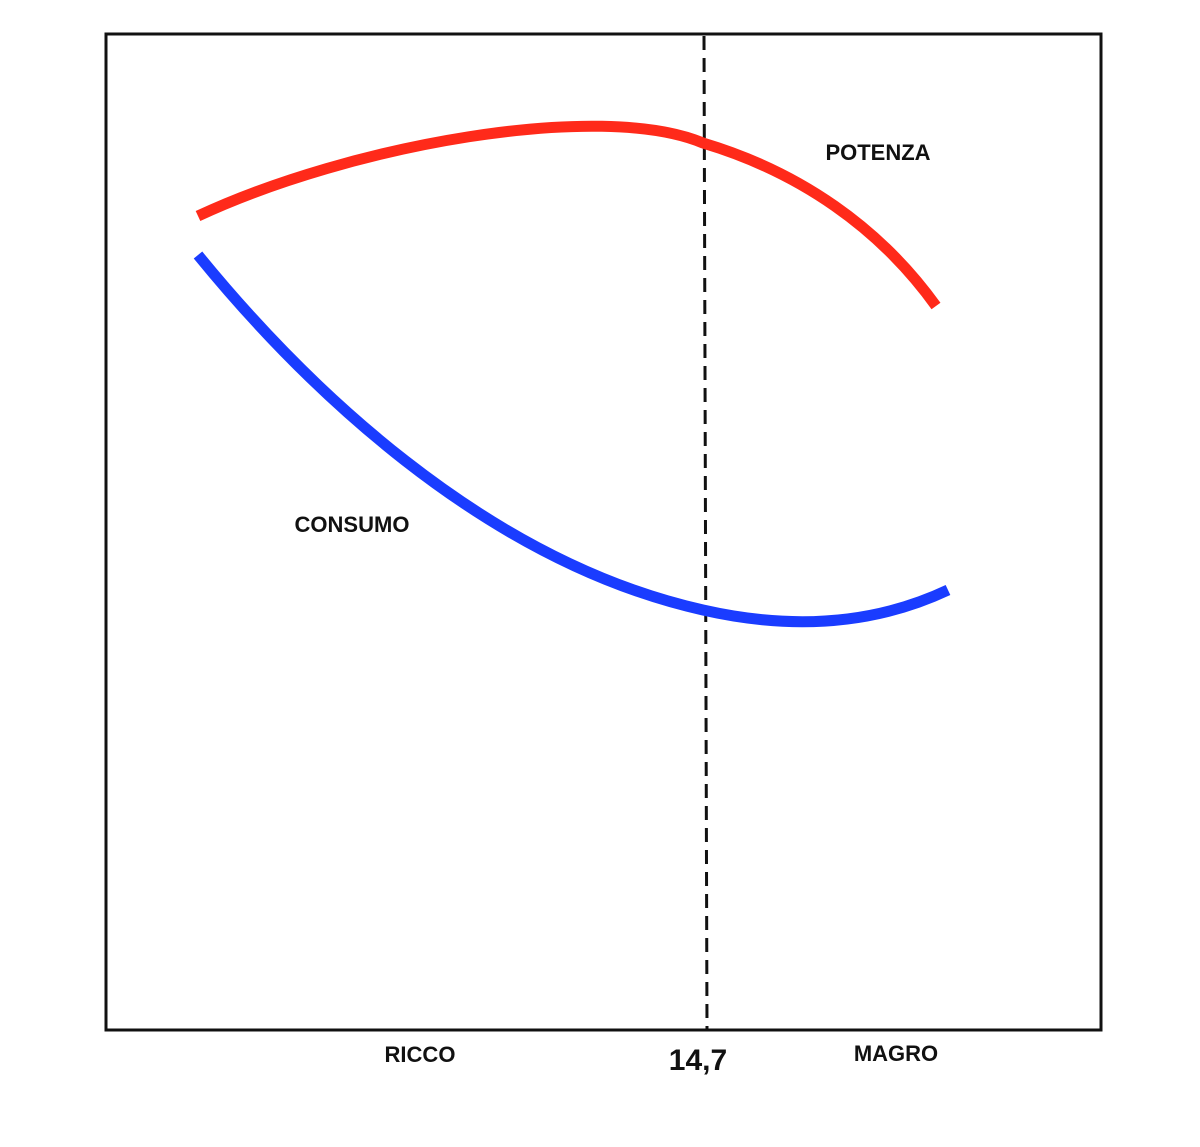 The width and height of the screenshot is (1200, 1147). I want to click on stoichiometric-line, so click(705, 533).